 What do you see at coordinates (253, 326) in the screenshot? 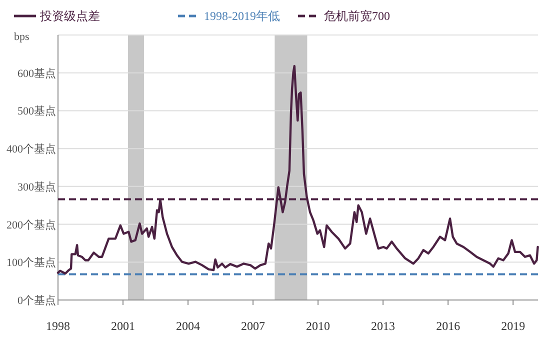
I see `x-tick-label: 2007` at bounding box center [253, 326].